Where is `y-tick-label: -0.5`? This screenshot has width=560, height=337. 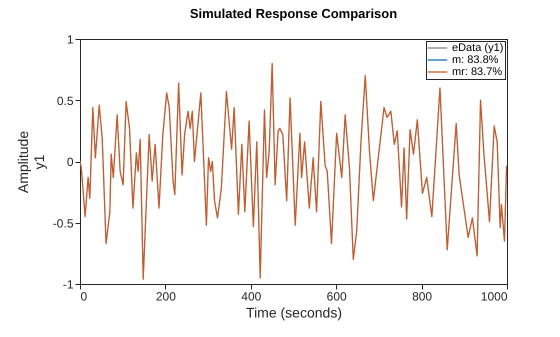 y-tick-label: -0.5 is located at coordinates (63, 223).